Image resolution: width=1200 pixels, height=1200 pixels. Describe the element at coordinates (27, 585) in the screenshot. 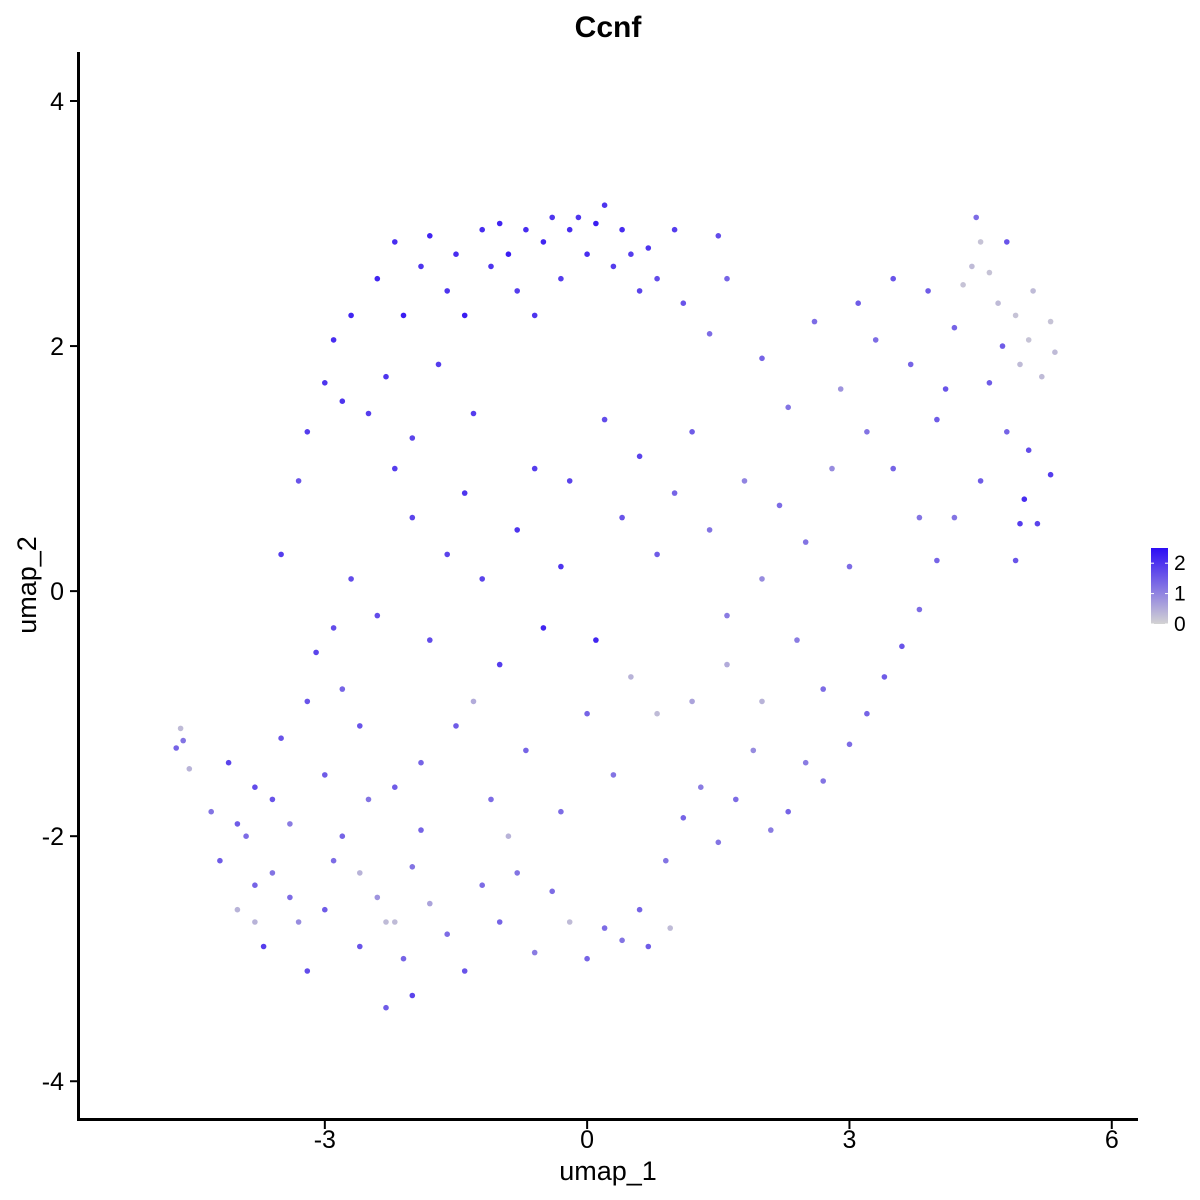

I see `y-axis-title: umap_2` at that location.